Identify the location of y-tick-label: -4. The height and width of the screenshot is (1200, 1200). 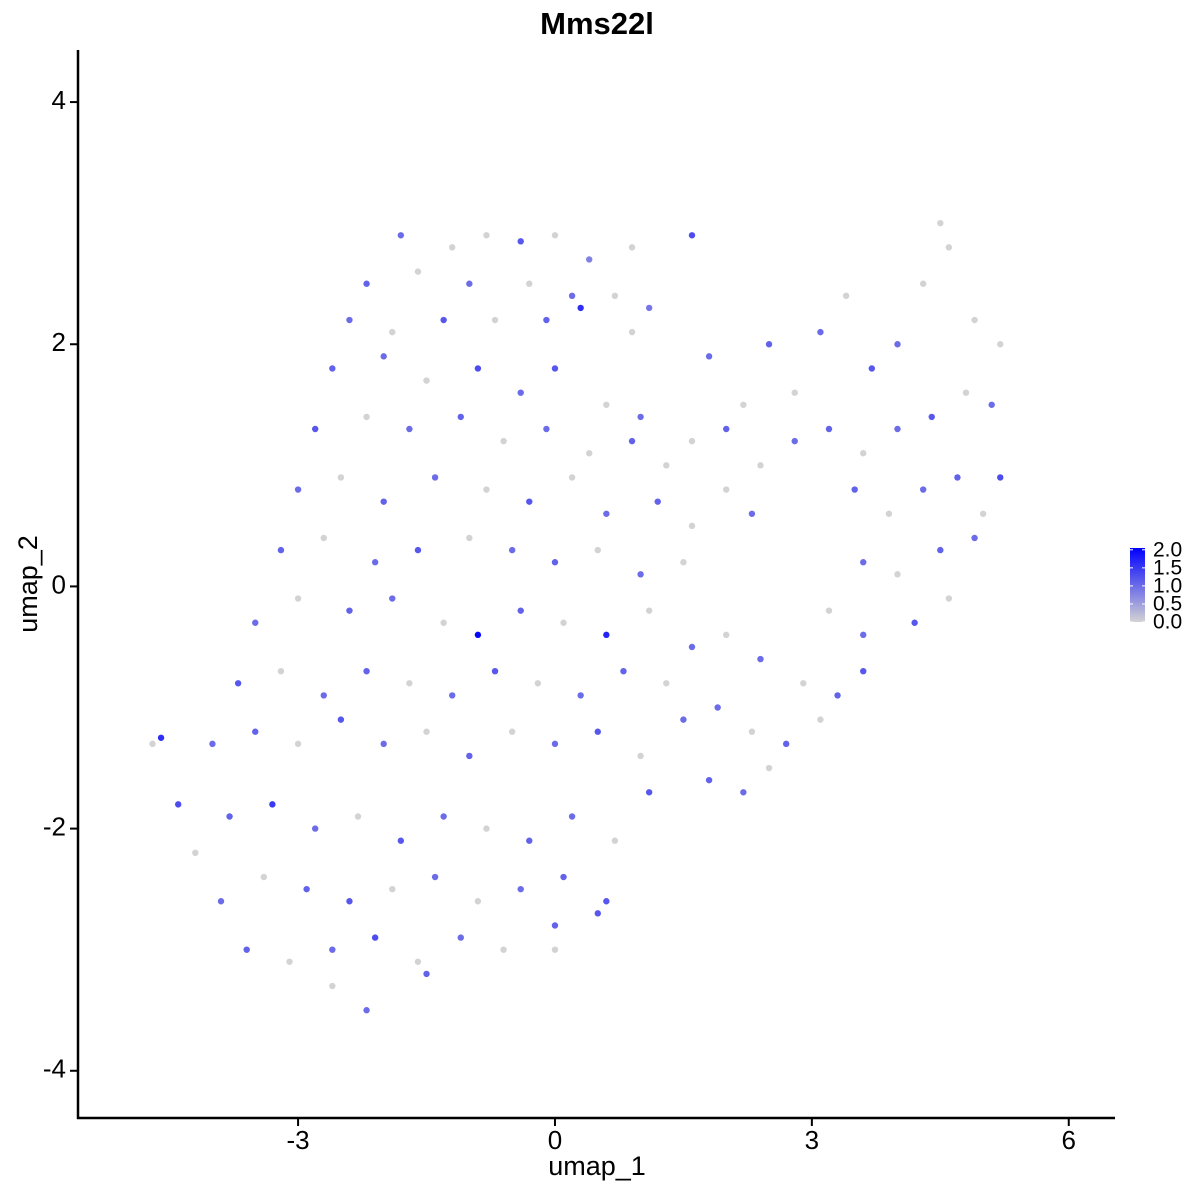
(54, 1069).